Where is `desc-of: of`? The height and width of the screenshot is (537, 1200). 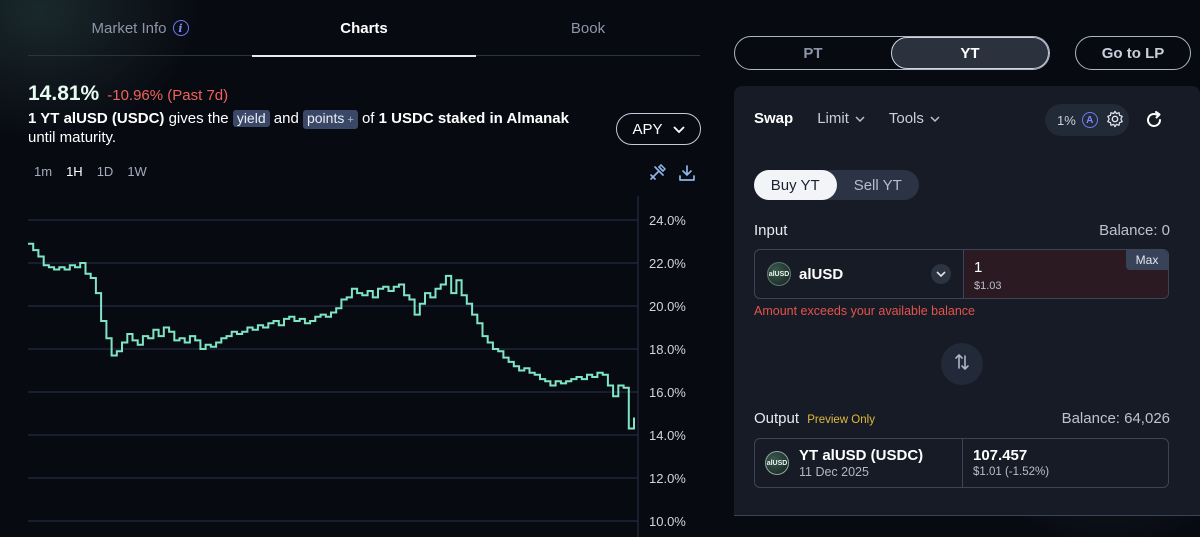
desc-of: of is located at coordinates (368, 118).